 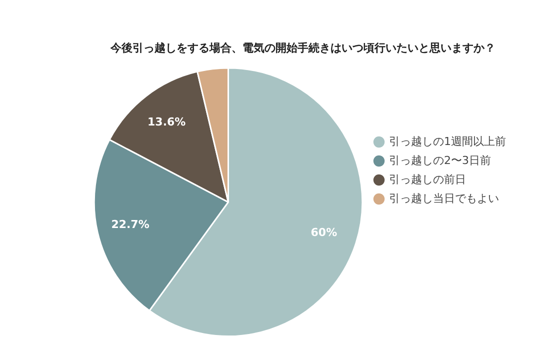 I want to click on chart-title: 今後引っ越しをする場合、電気の開始手続きはいつ頃行いたいと思いますか？, so click(x=303, y=47).